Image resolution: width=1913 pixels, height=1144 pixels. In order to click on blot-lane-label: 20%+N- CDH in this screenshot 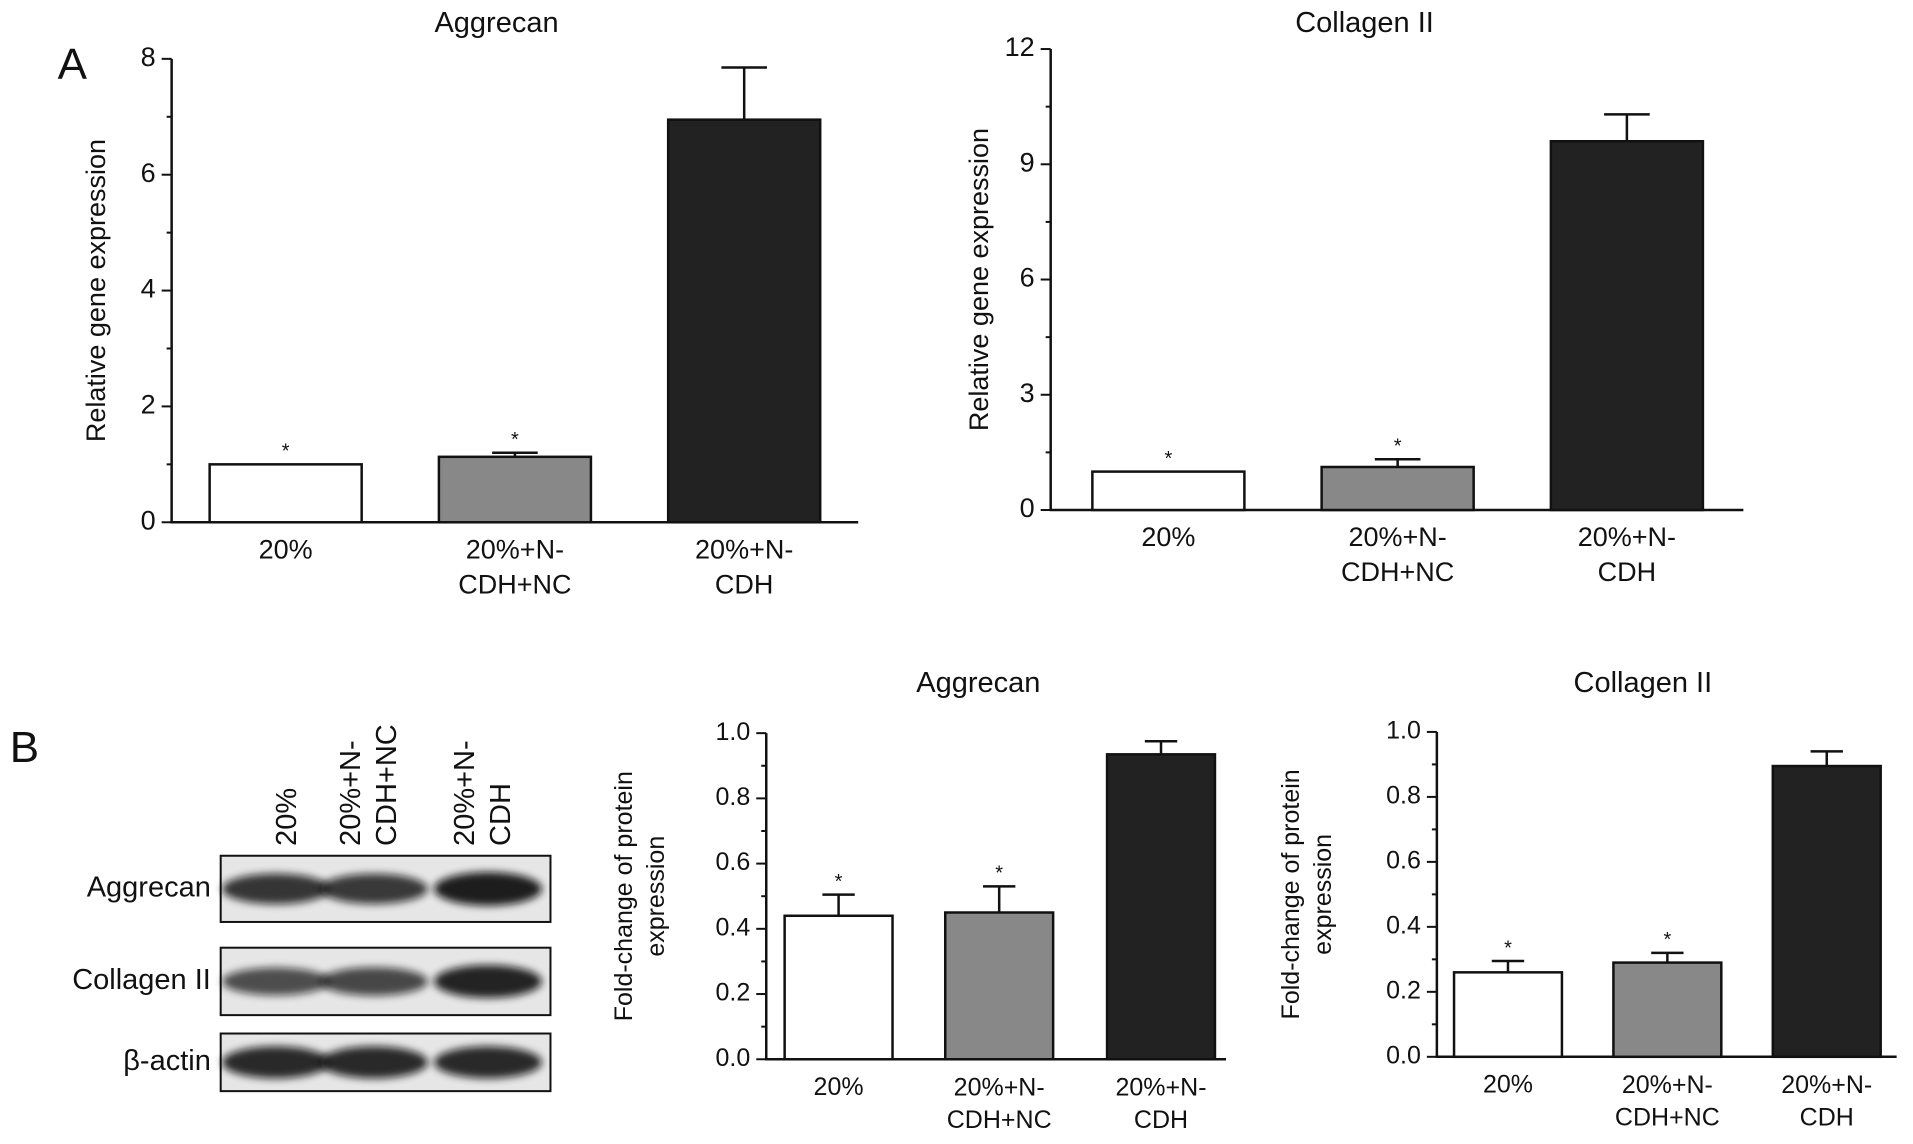, I will do `click(483, 793)`.